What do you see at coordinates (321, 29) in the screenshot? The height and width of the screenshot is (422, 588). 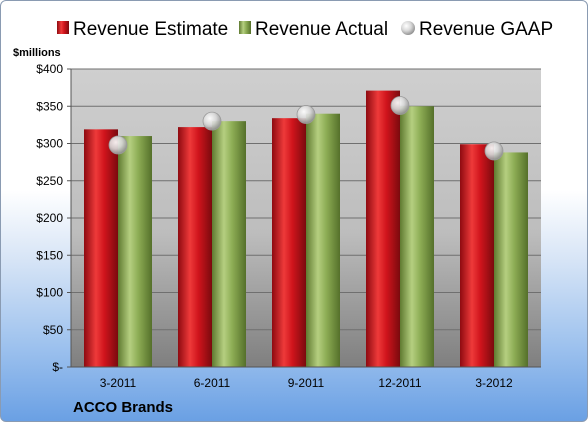 I see `legend-label-actual: Revenue Actual` at bounding box center [321, 29].